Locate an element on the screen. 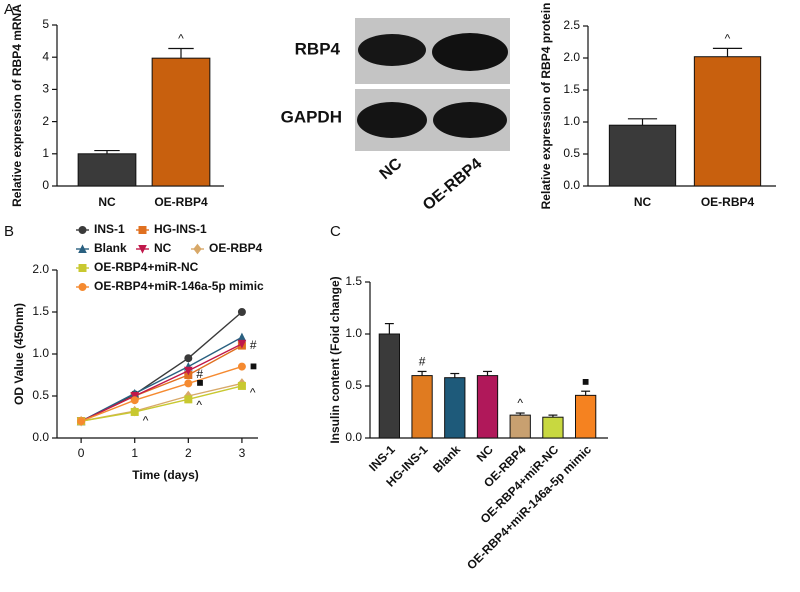  y-tick-label: 3 is located at coordinates (45, 89).